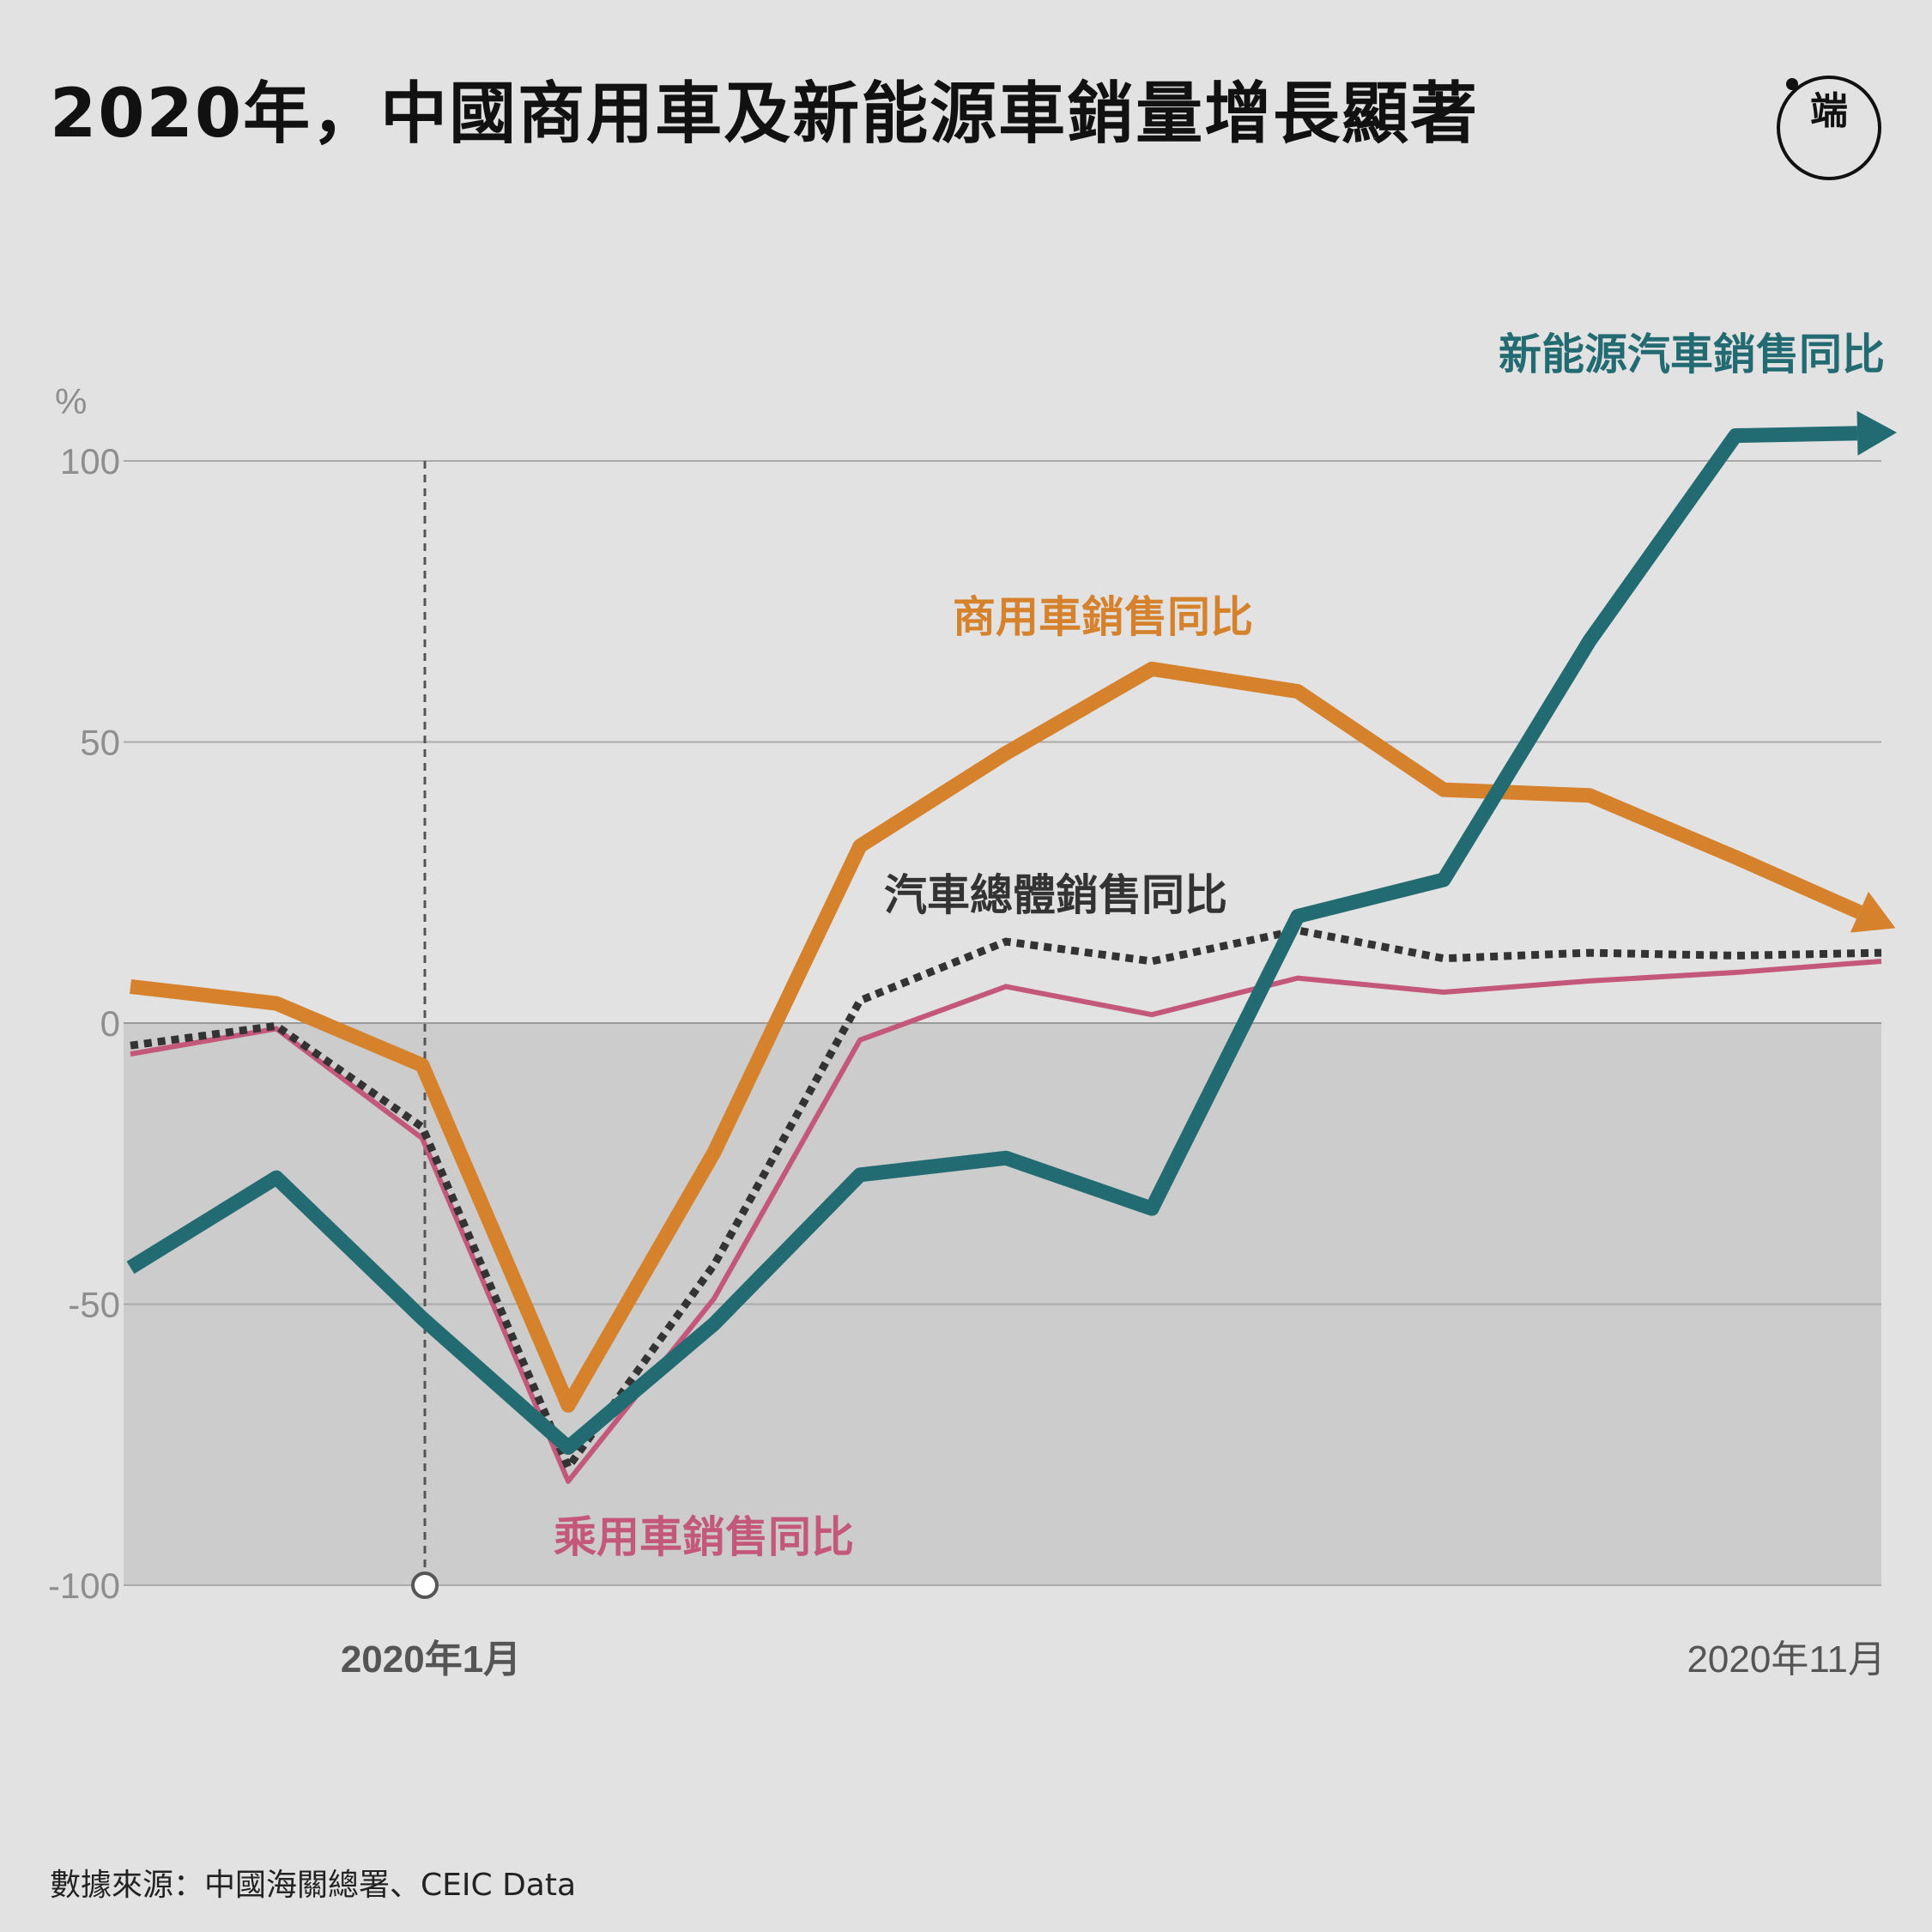 This screenshot has height=1932, width=1932. Describe the element at coordinates (110, 1024) in the screenshot. I see `y-tick-label: 0` at that location.